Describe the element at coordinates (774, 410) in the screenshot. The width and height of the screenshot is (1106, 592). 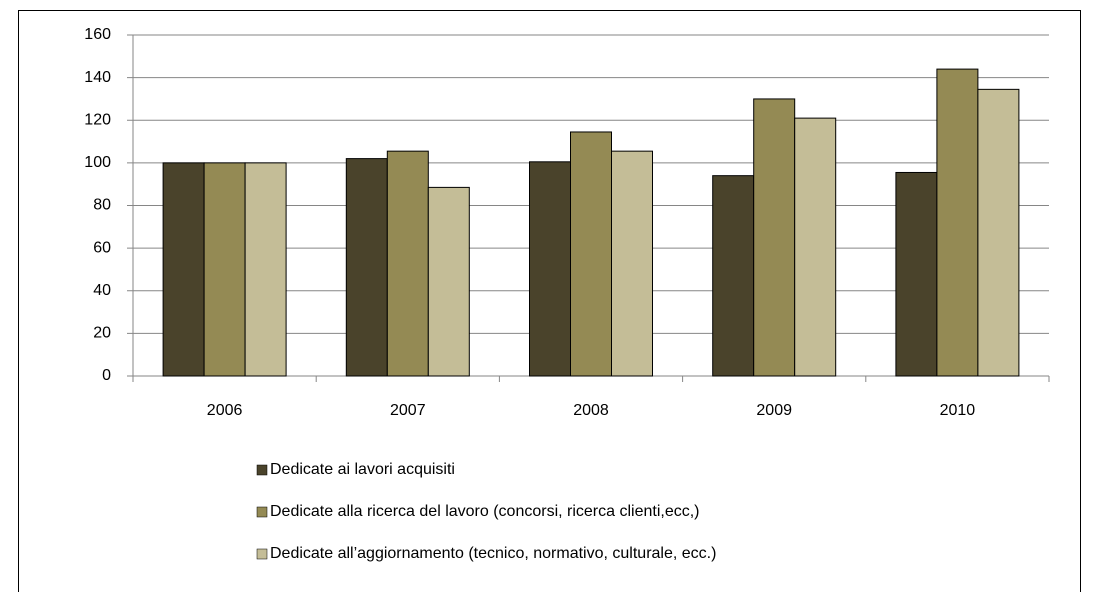
I see `x-tick-label: 2009` at that location.